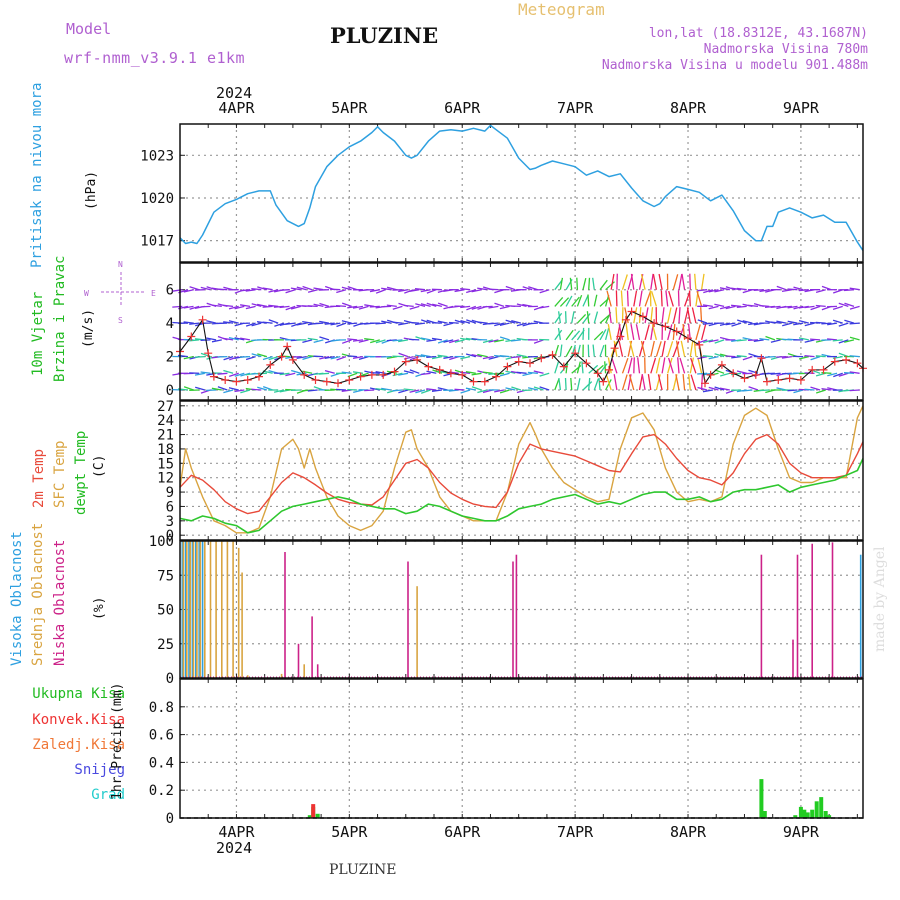  What do you see at coordinates (161, 708) in the screenshot?
I see `precip-y-tick-label: 0.8` at bounding box center [161, 708].